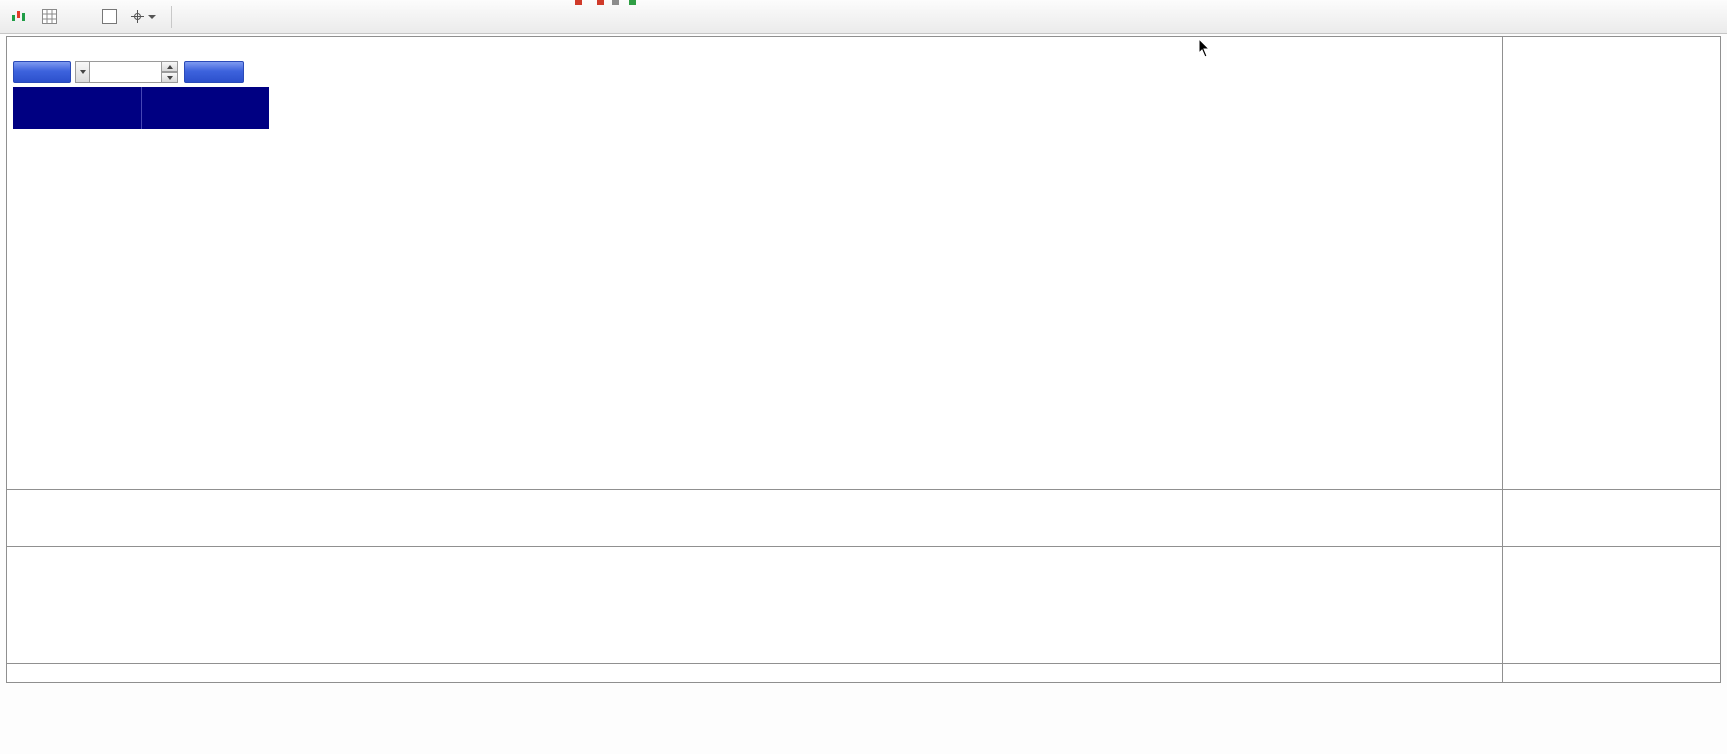  Describe the element at coordinates (863, 546) in the screenshot. I see `rsi-panel-splitter` at that location.